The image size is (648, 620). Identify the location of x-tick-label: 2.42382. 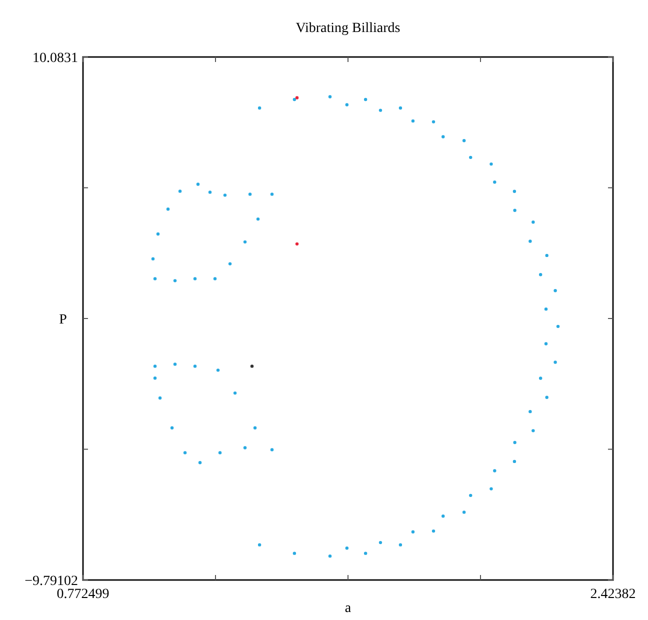
(613, 594).